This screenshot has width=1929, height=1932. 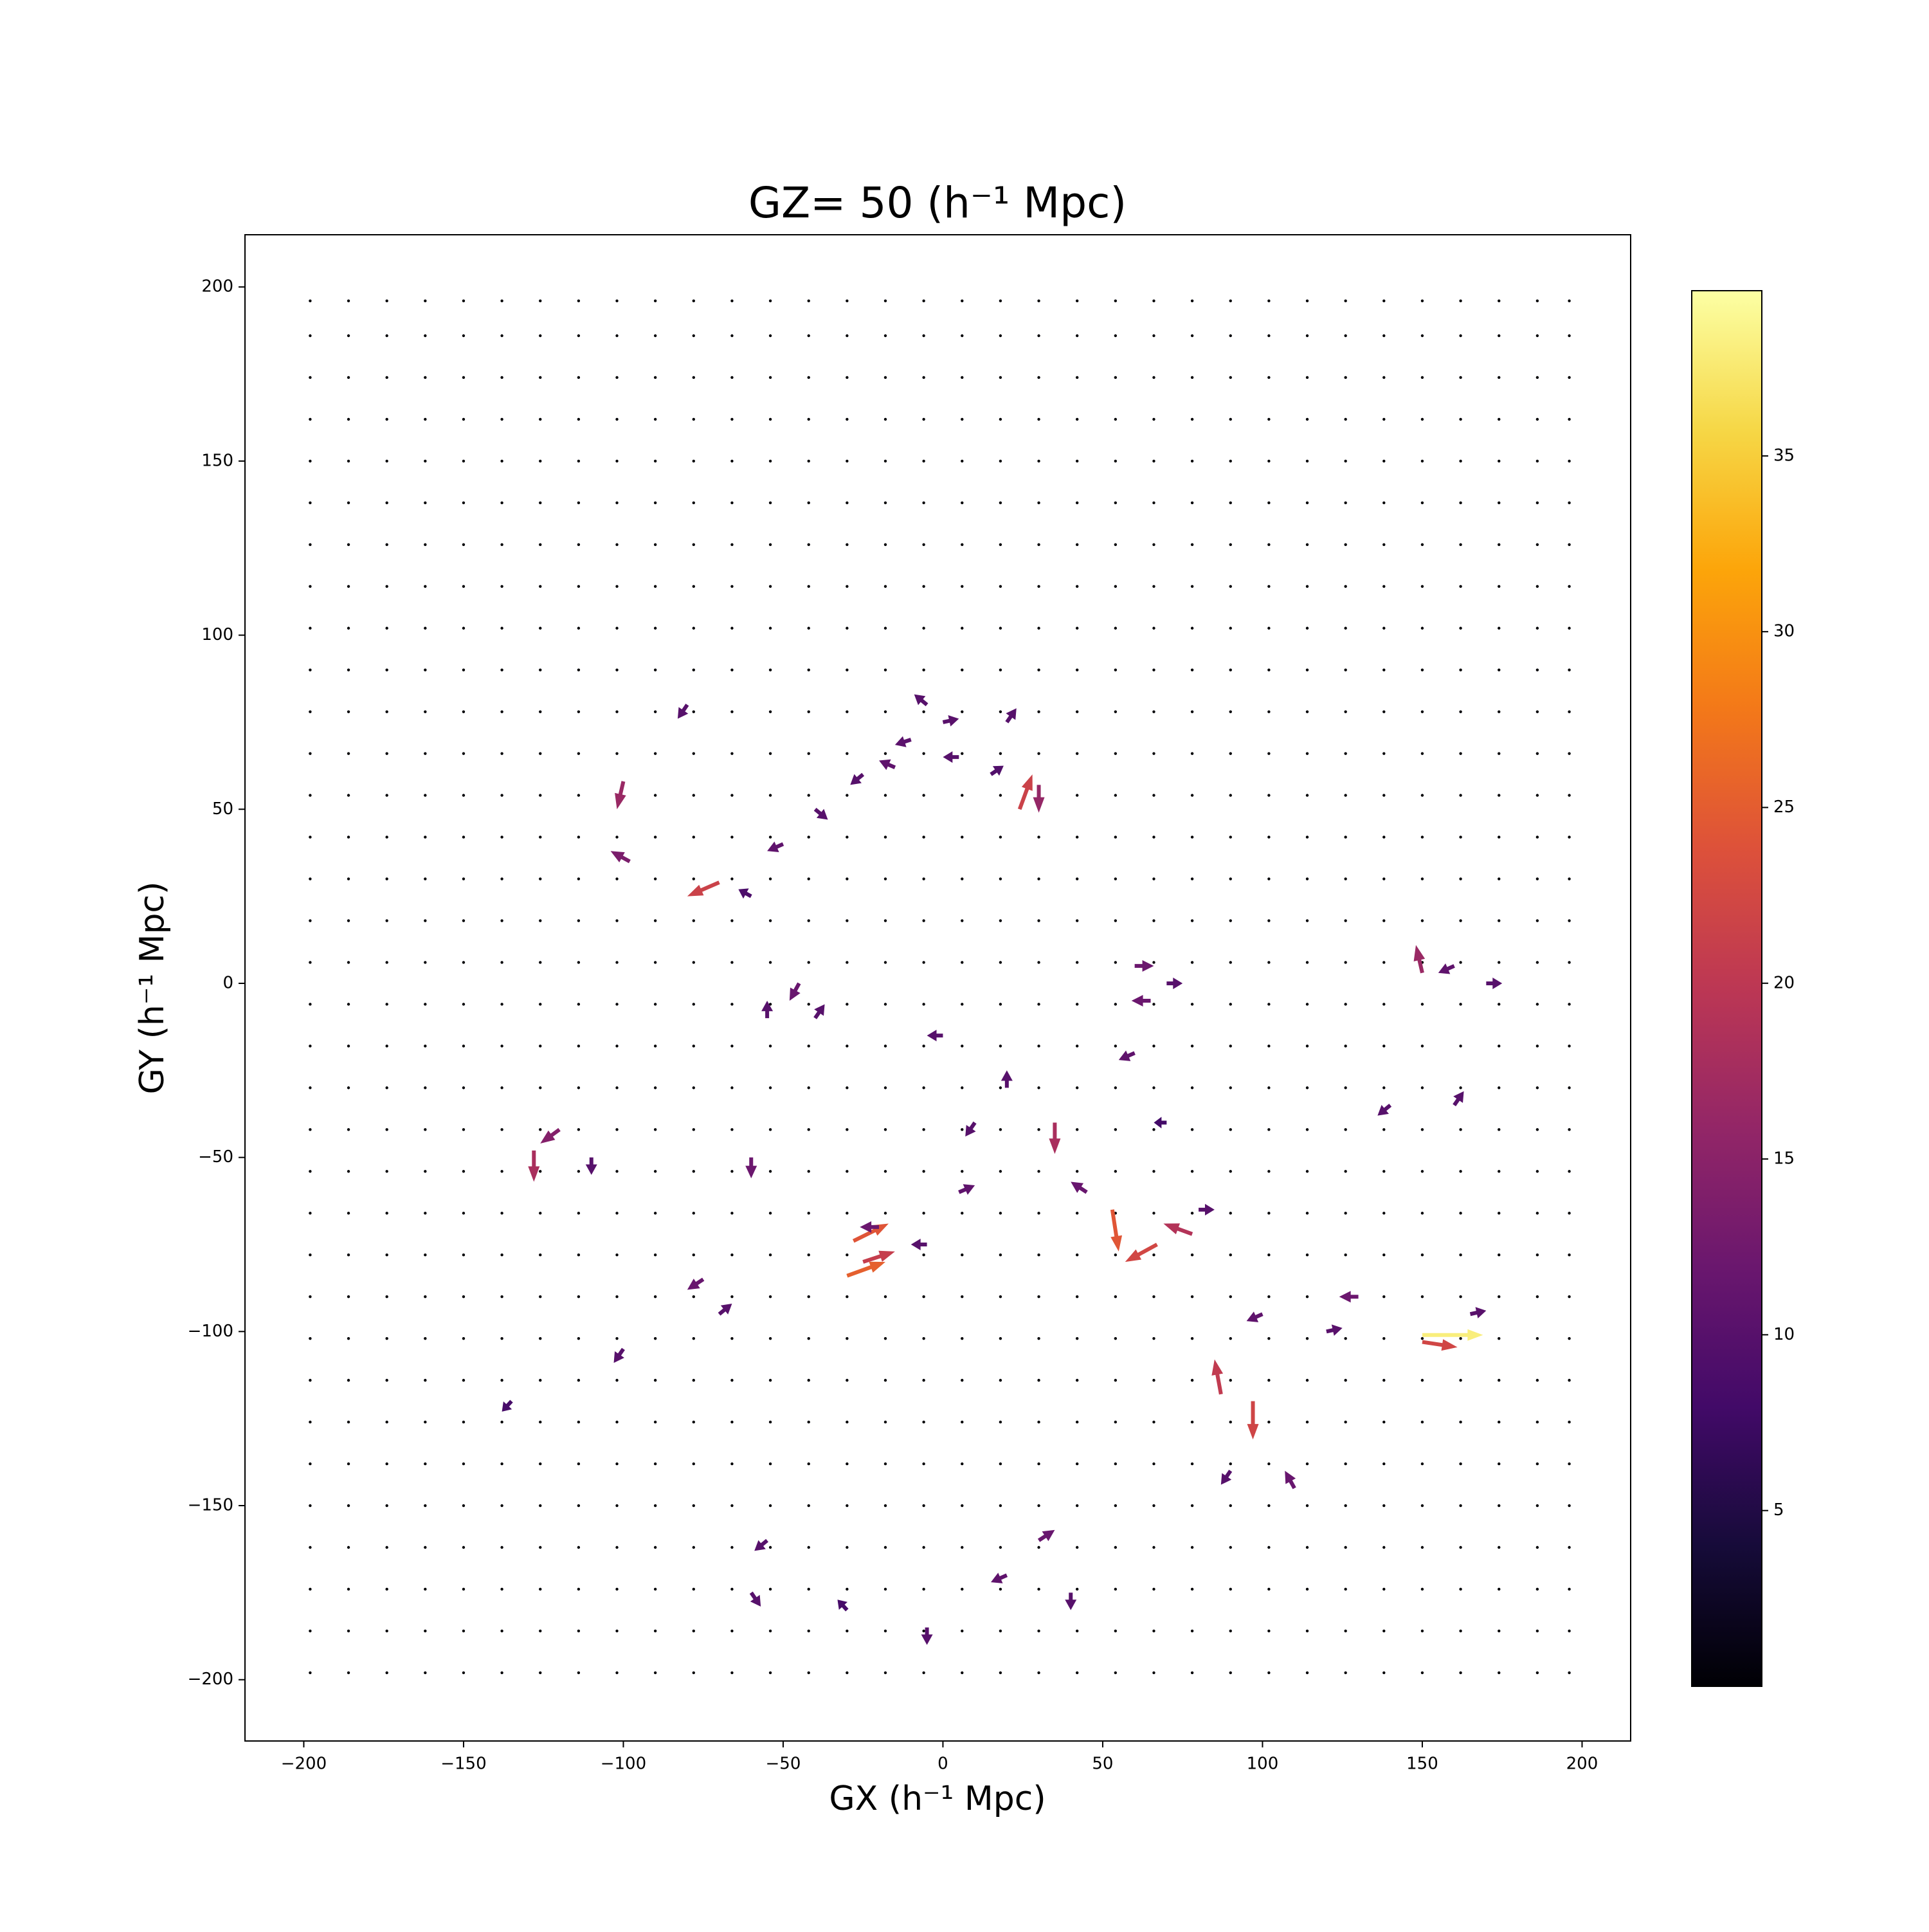 What do you see at coordinates (937, 203) in the screenshot?
I see `chart-title: GZ= 50 (h⁻¹ Mpc)` at bounding box center [937, 203].